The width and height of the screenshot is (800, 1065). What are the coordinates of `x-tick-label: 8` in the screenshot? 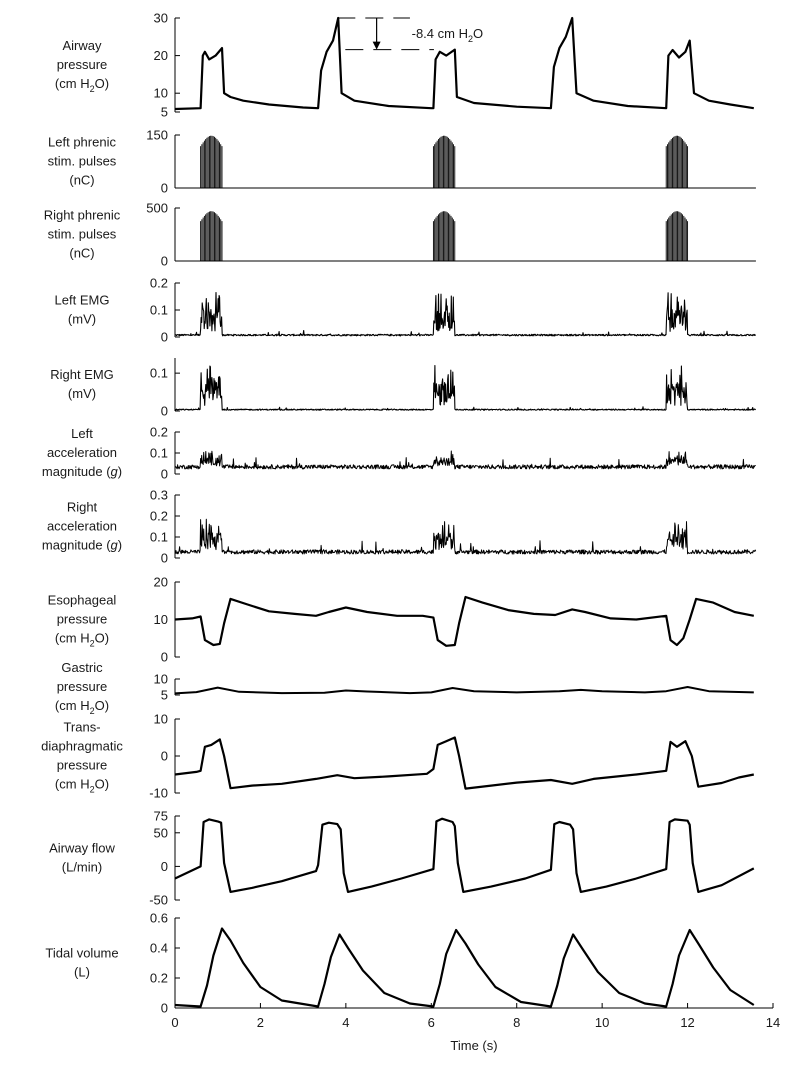 It's located at (516, 1022).